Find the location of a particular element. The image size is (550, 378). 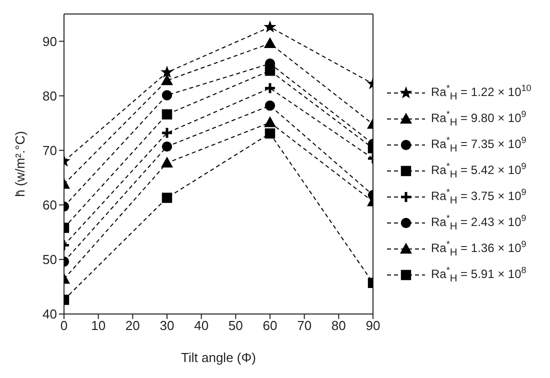

x-tick-label: 50 is located at coordinates (235, 326).